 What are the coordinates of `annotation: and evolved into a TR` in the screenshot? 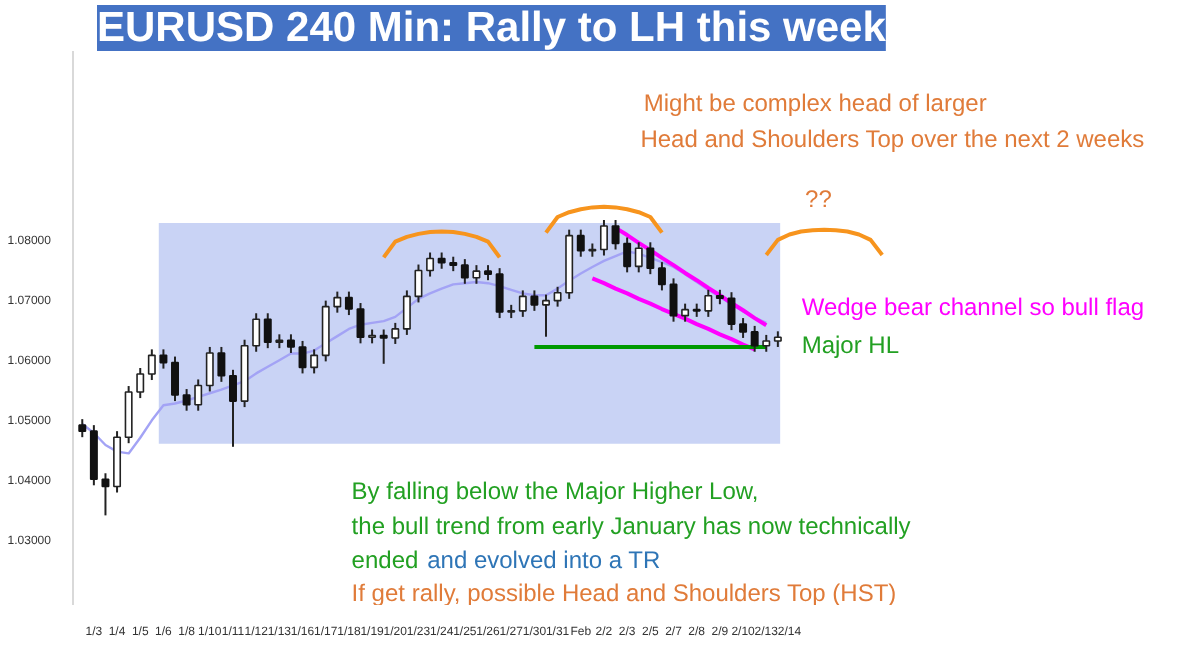 It's located at (544, 559).